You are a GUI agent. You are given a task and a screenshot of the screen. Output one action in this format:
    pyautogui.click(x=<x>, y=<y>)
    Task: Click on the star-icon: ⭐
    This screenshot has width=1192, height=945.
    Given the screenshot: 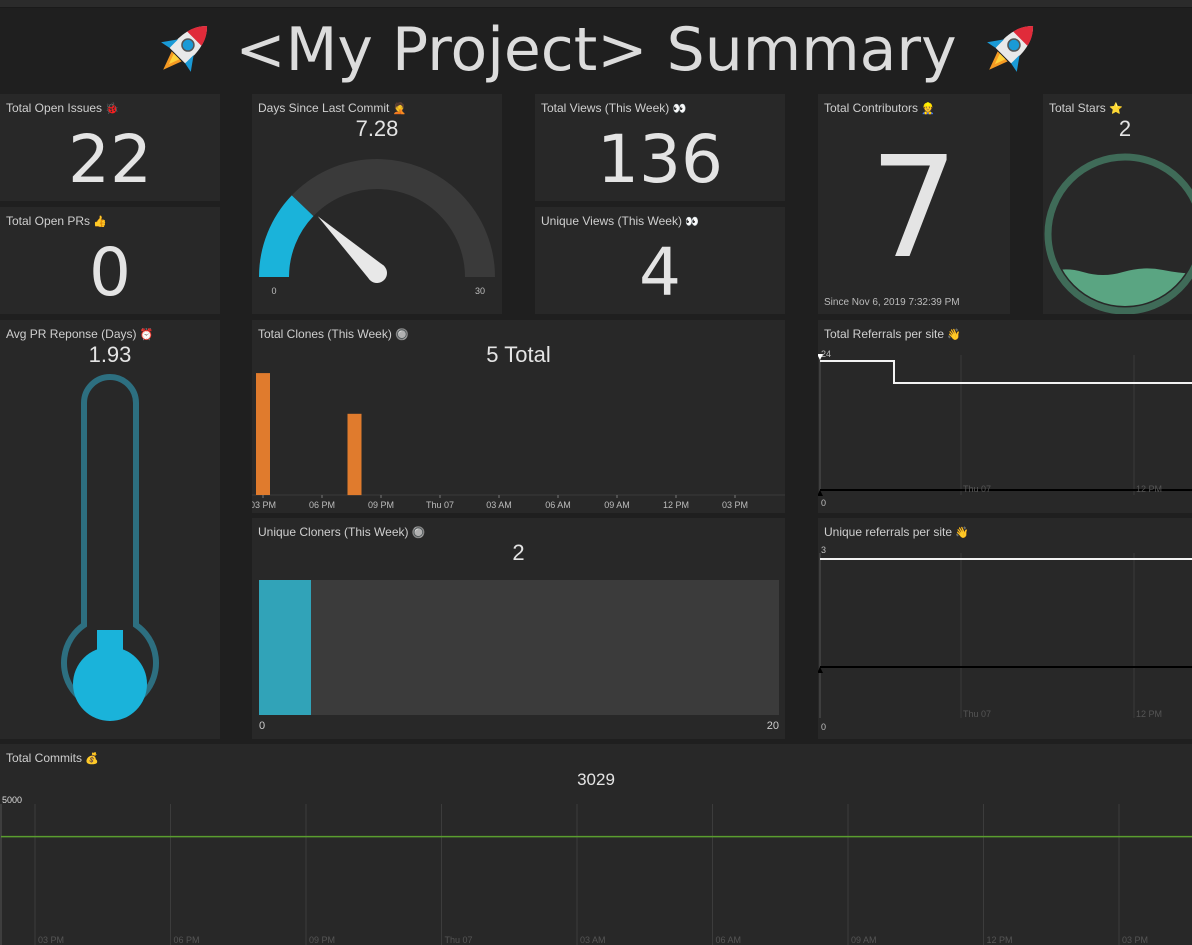 What is the action you would take?
    pyautogui.click(x=1116, y=108)
    